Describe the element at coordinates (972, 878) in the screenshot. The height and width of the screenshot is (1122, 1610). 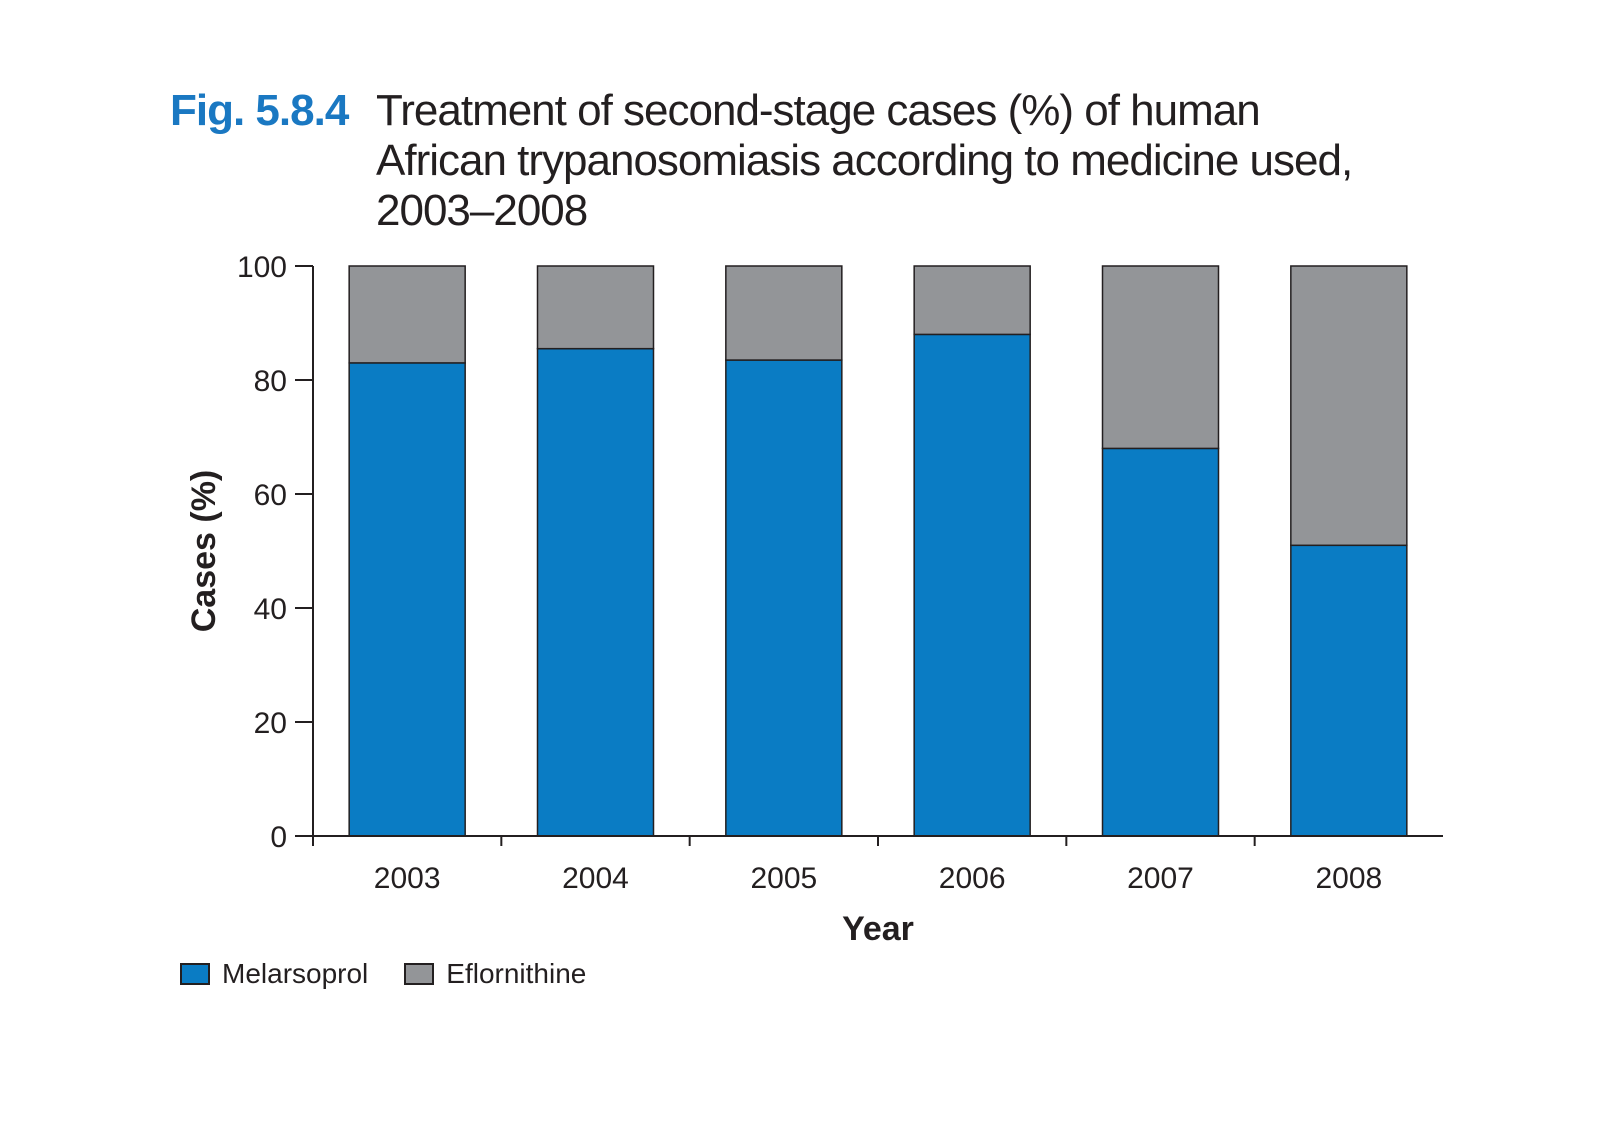
I see `x-tick-label-2006: 2006` at that location.